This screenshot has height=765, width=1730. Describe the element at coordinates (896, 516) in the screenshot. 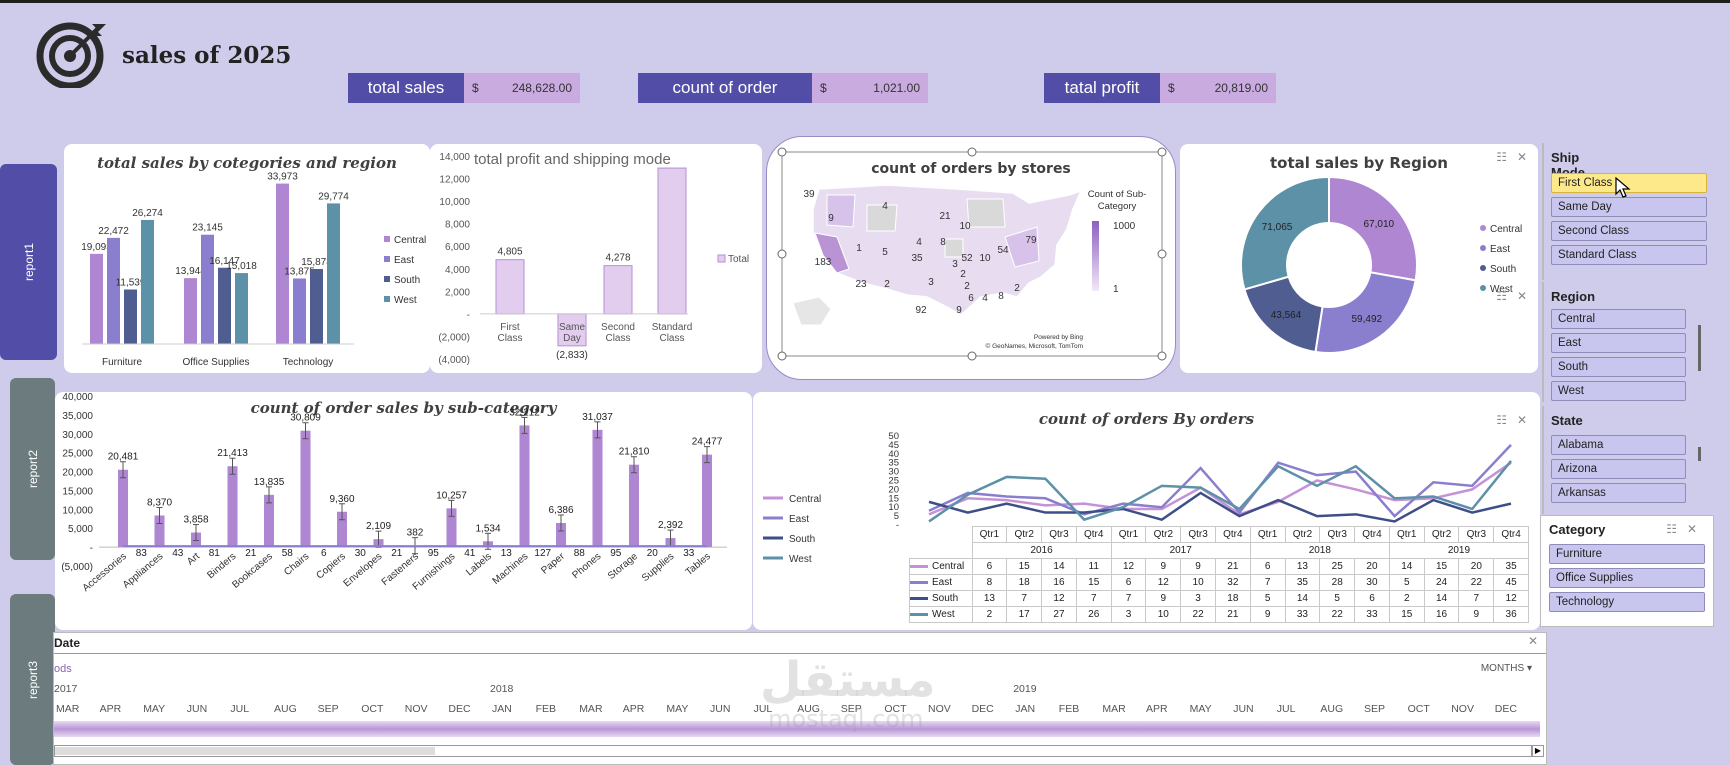

I see `y-tick-label: 5` at that location.